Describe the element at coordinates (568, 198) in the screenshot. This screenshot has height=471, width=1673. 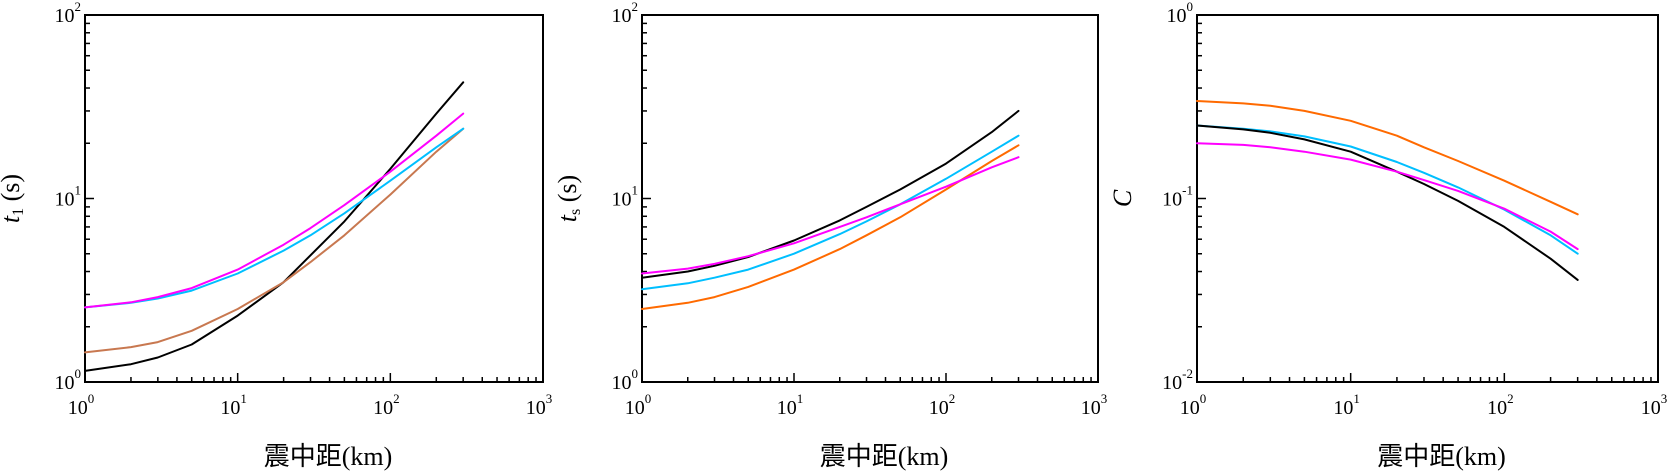
I see `y-axis-title: ts (s)` at that location.